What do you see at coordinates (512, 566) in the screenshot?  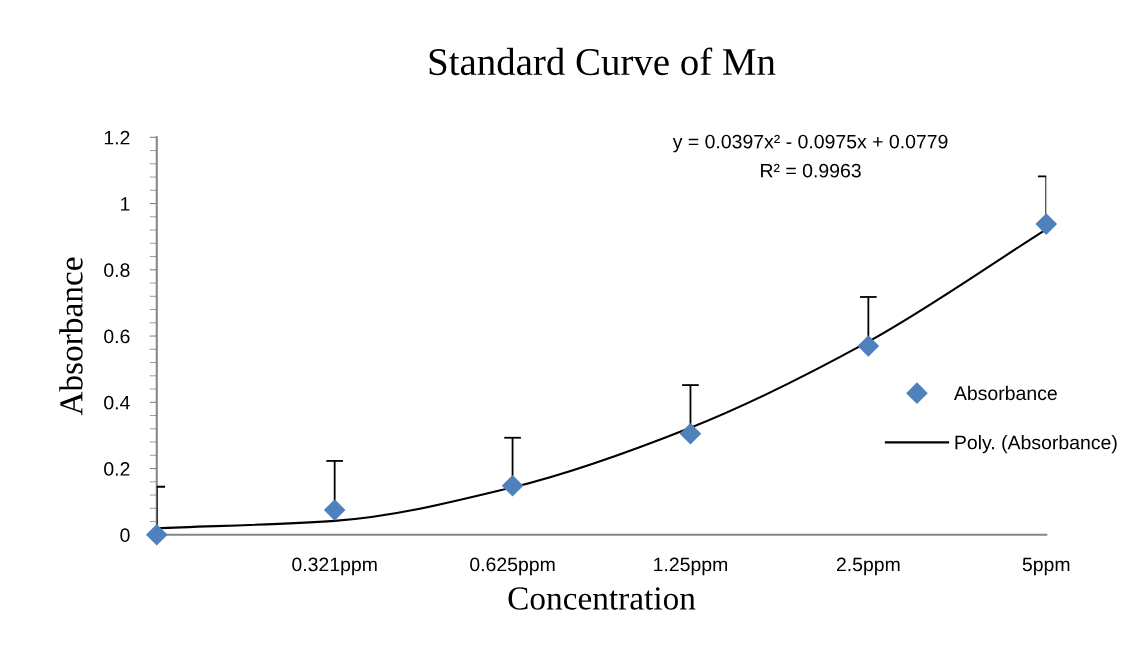 I see `x-tick-label: 0.625ppm` at bounding box center [512, 566].